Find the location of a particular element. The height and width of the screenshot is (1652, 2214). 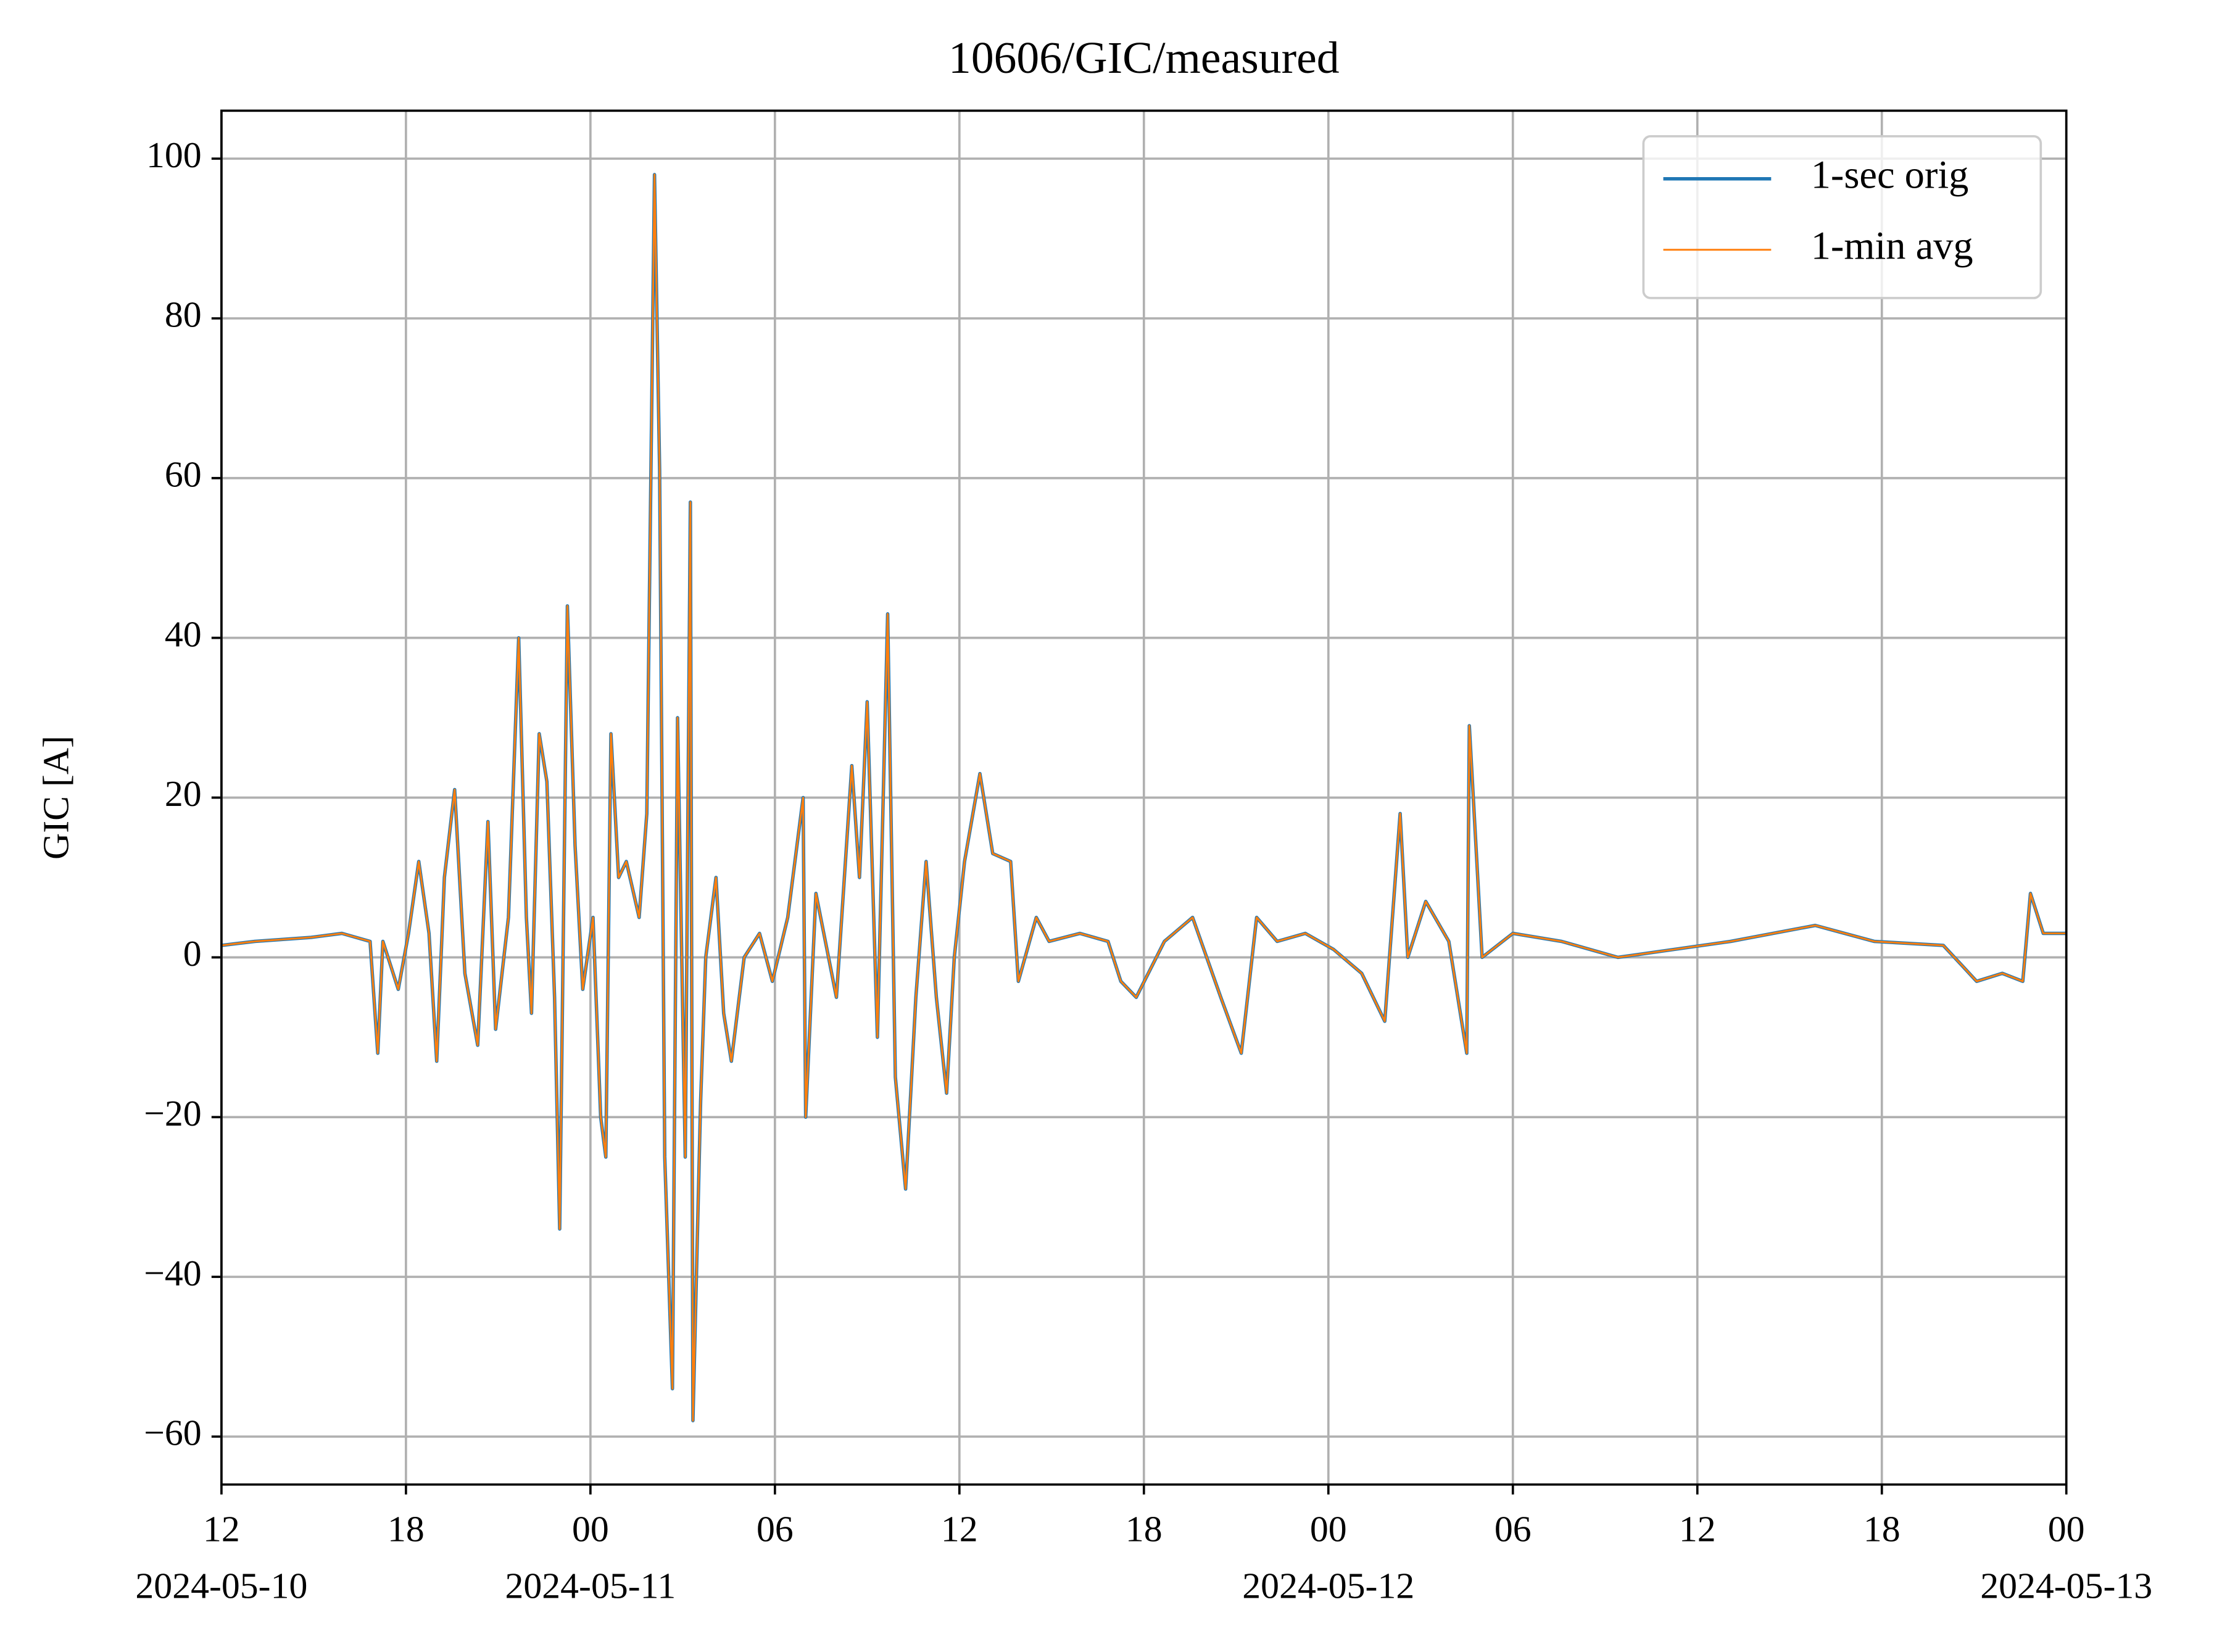

legend-label: 1-min avg is located at coordinates (1892, 246).